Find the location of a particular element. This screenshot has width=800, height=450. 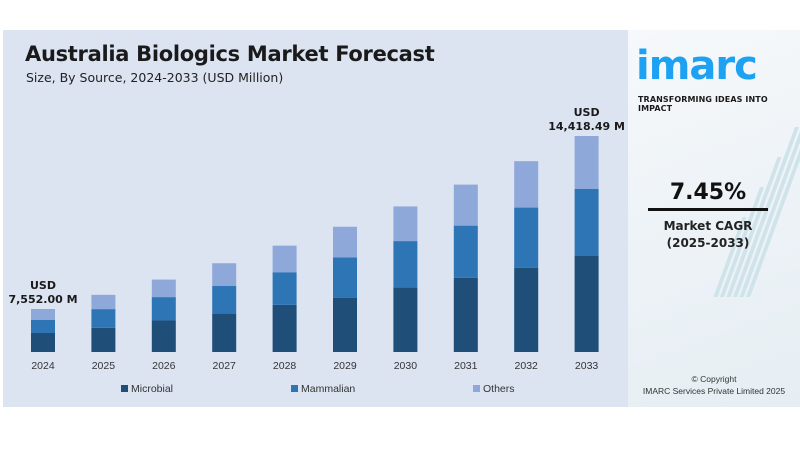

bar-others-2027 is located at coordinates (224, 275).